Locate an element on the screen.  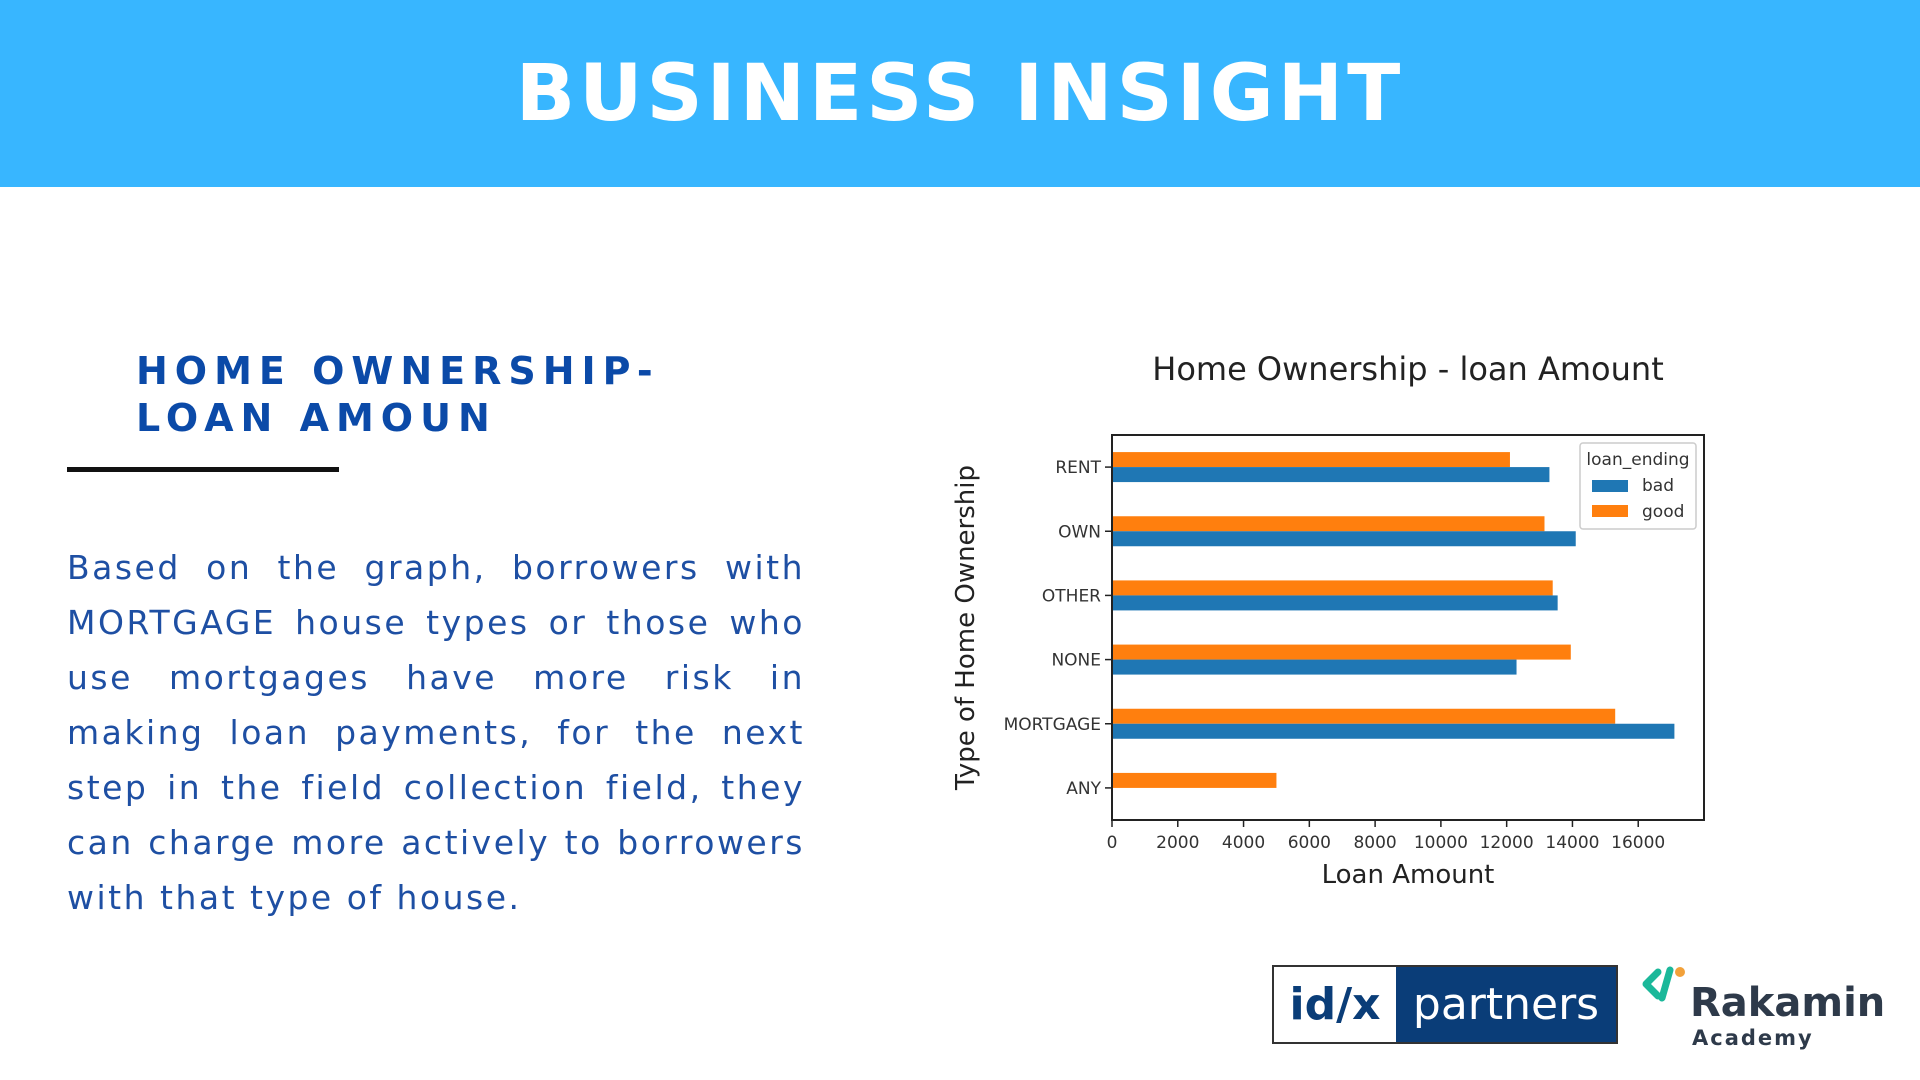
y-axis-label: Type of Home Ownership is located at coordinates (966, 628).